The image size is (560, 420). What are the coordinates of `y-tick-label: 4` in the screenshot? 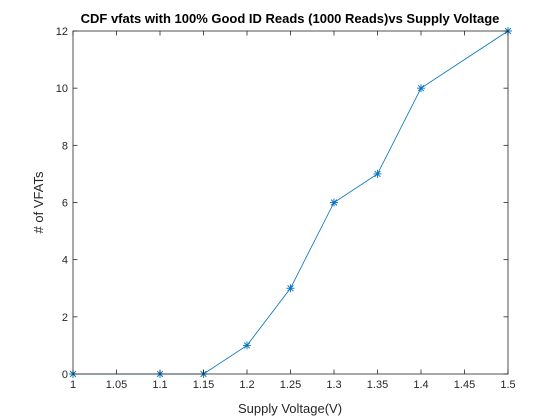 It's located at (65, 261).